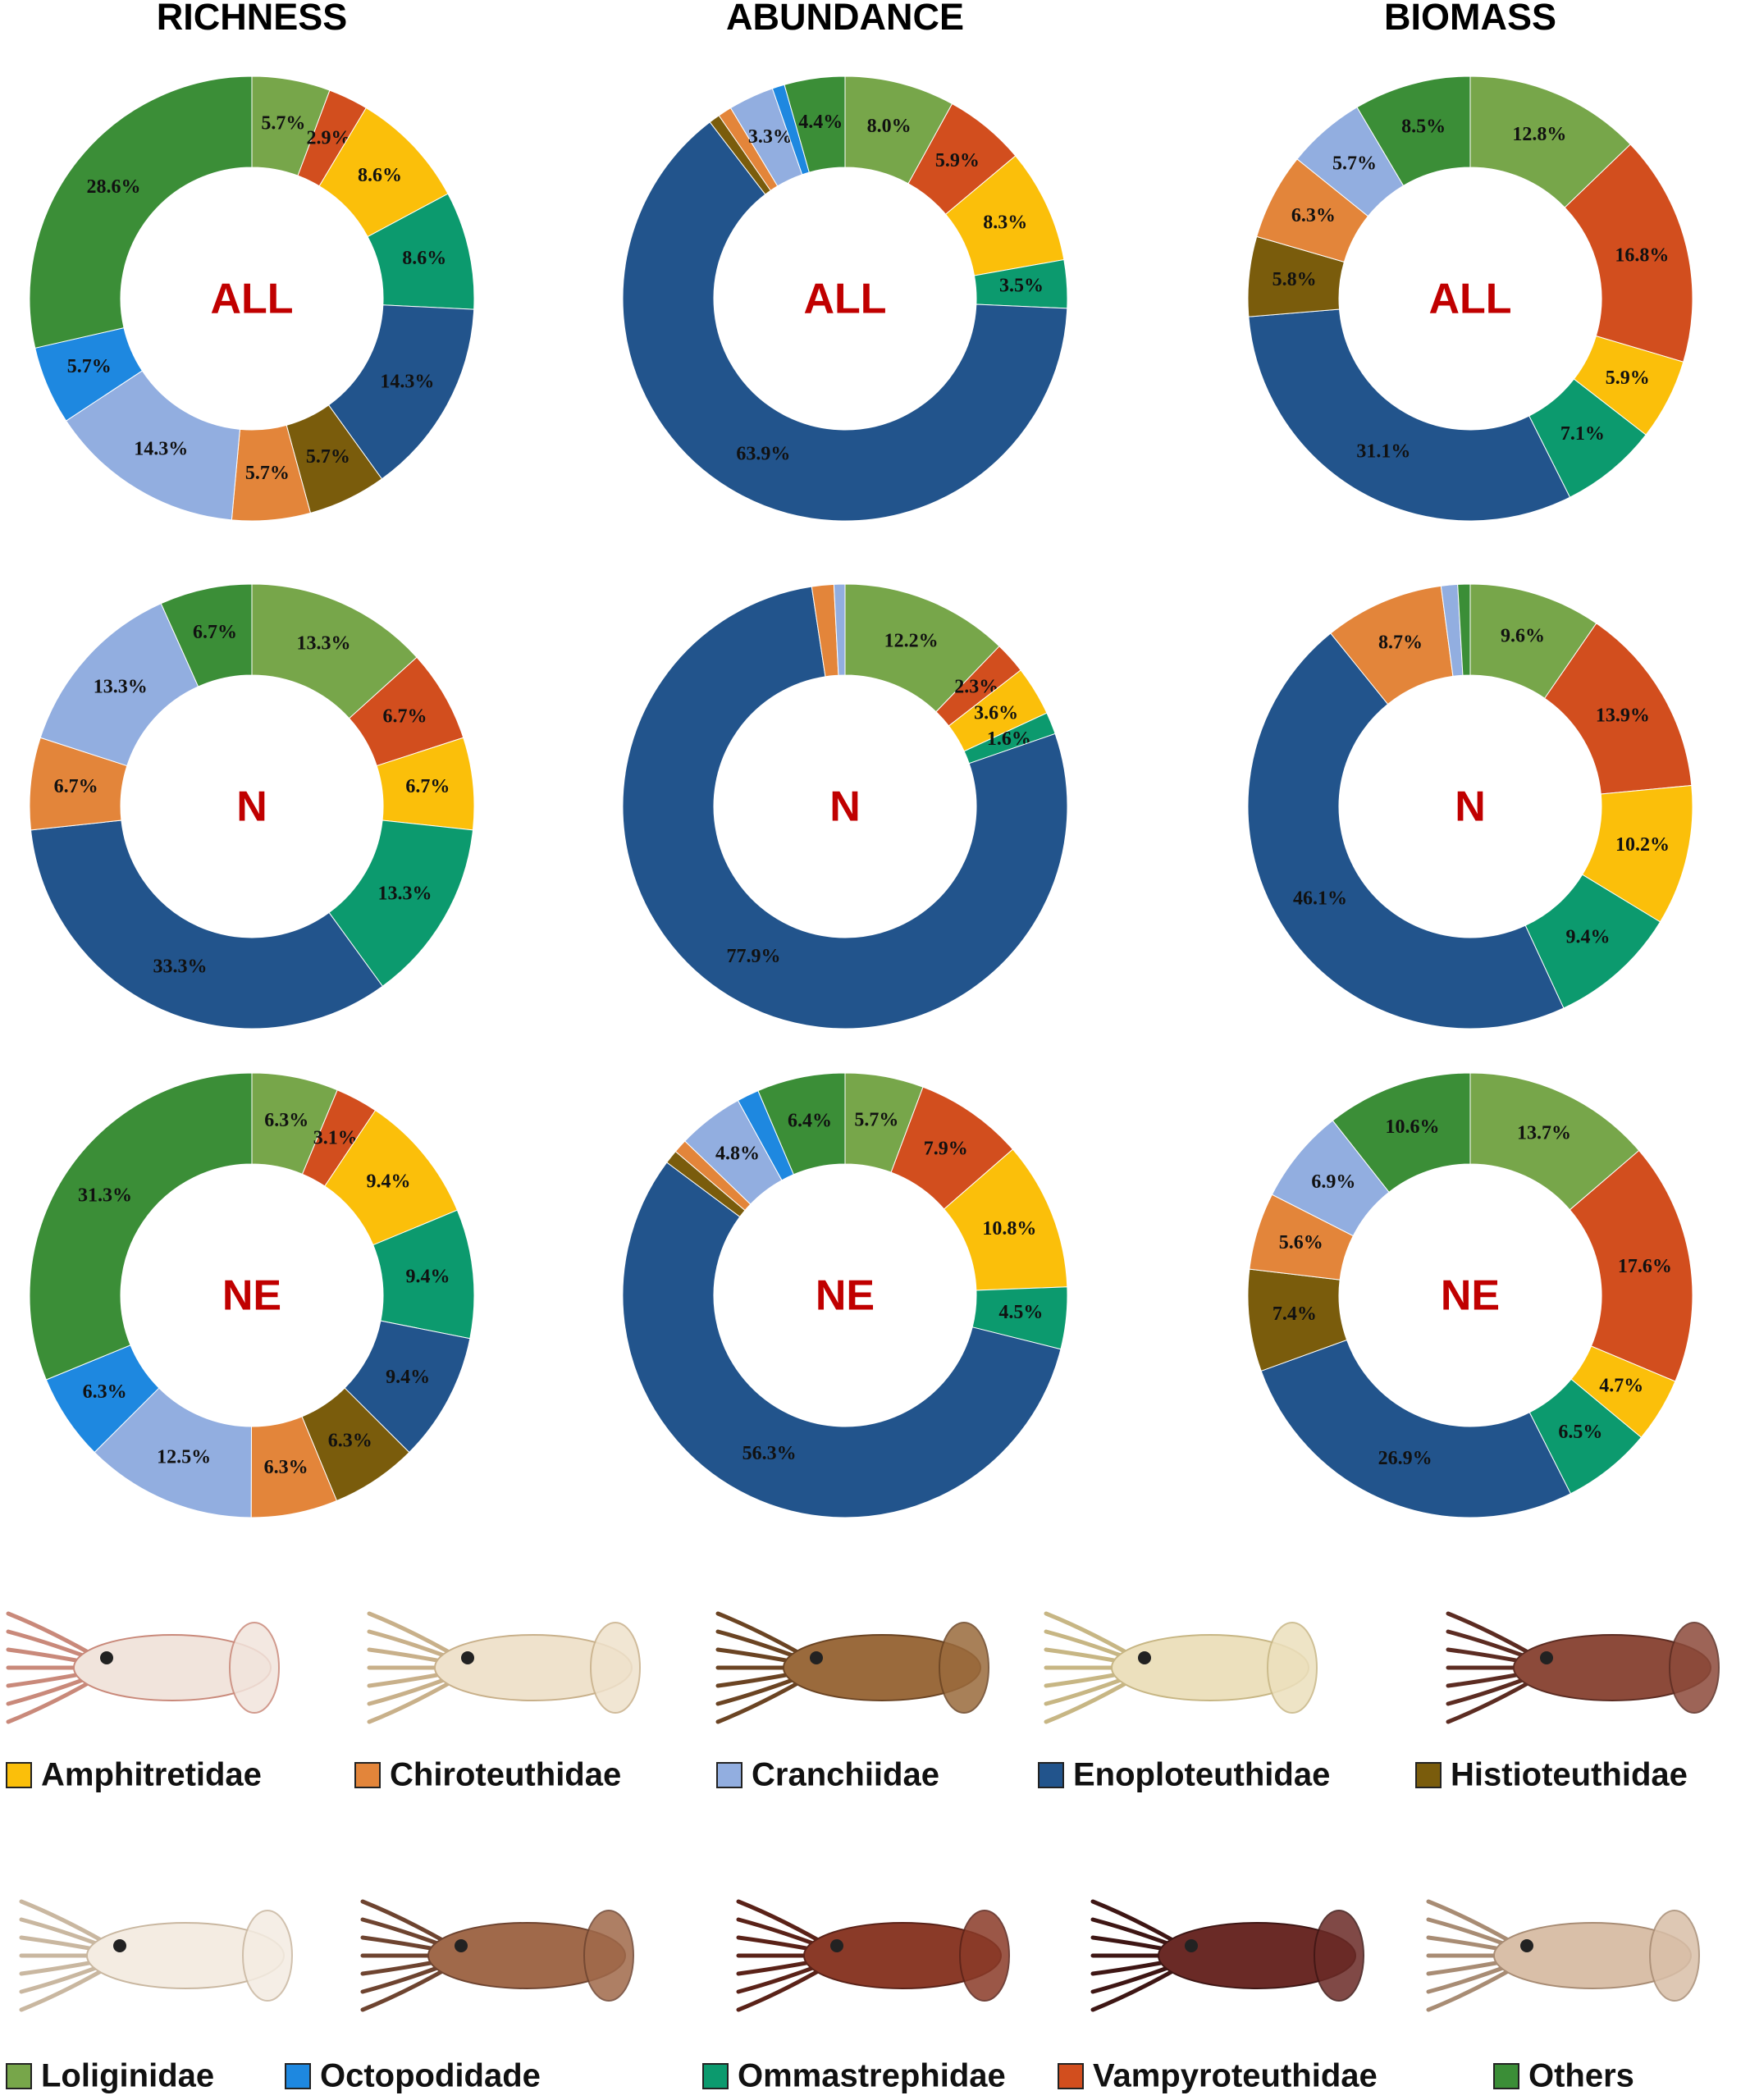 This screenshot has height=2100, width=1750. Describe the element at coordinates (754, 957) in the screenshot. I see `value-label: 77.9%` at that location.